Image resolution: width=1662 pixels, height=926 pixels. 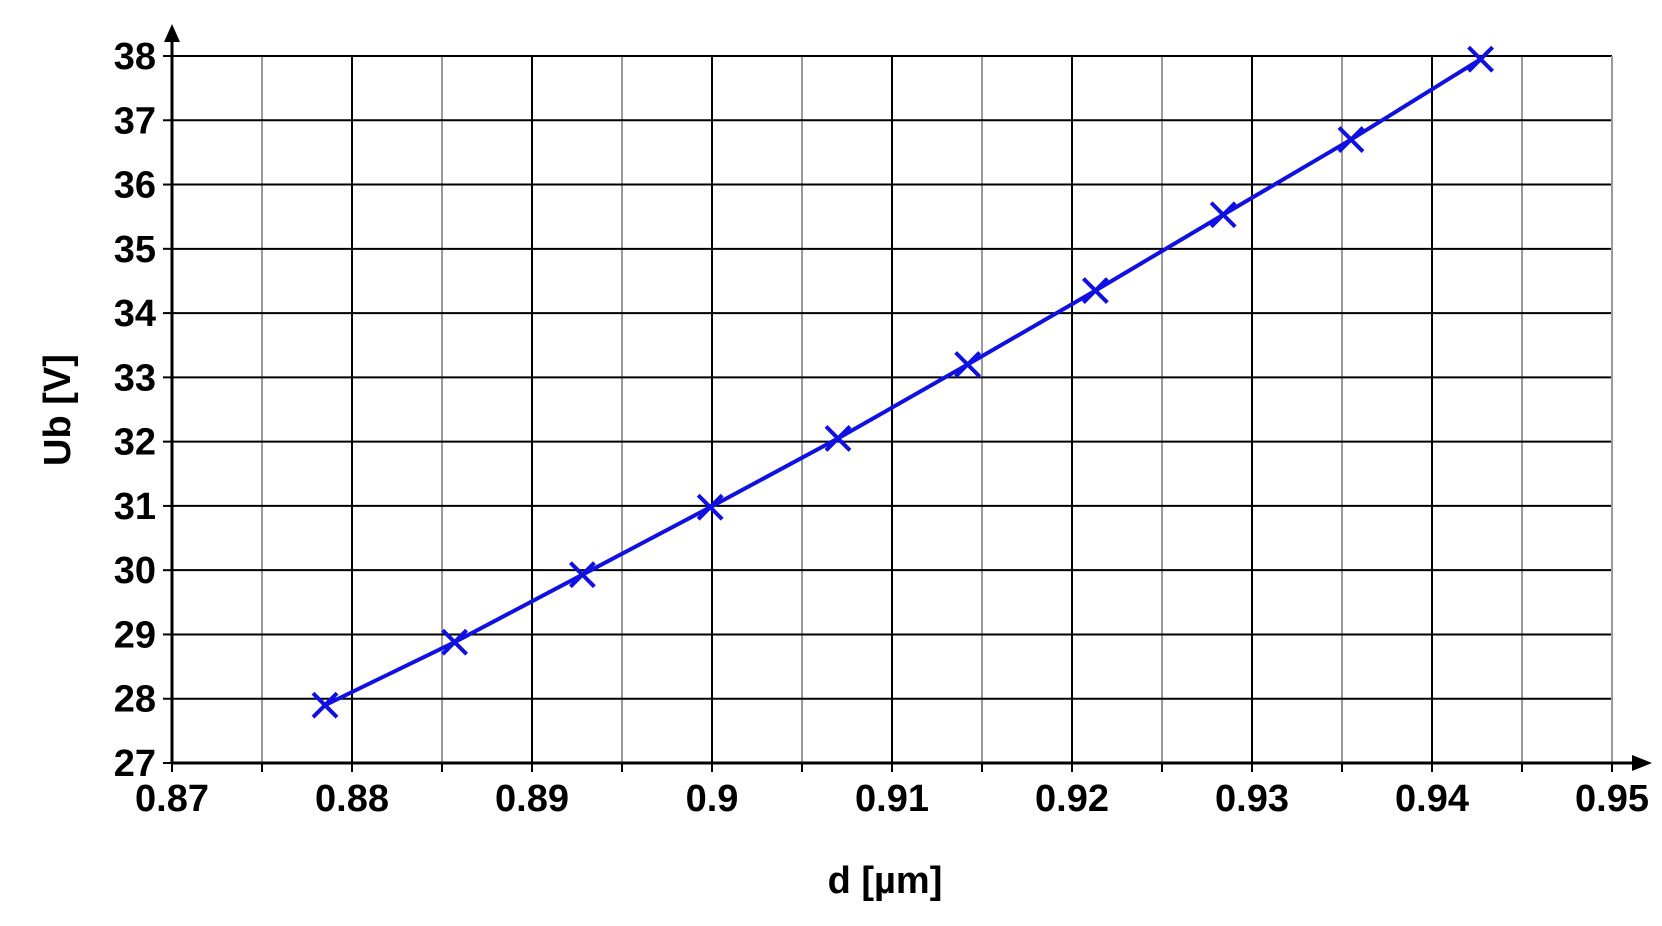 I want to click on x-axis-arrow, so click(x=1642, y=763).